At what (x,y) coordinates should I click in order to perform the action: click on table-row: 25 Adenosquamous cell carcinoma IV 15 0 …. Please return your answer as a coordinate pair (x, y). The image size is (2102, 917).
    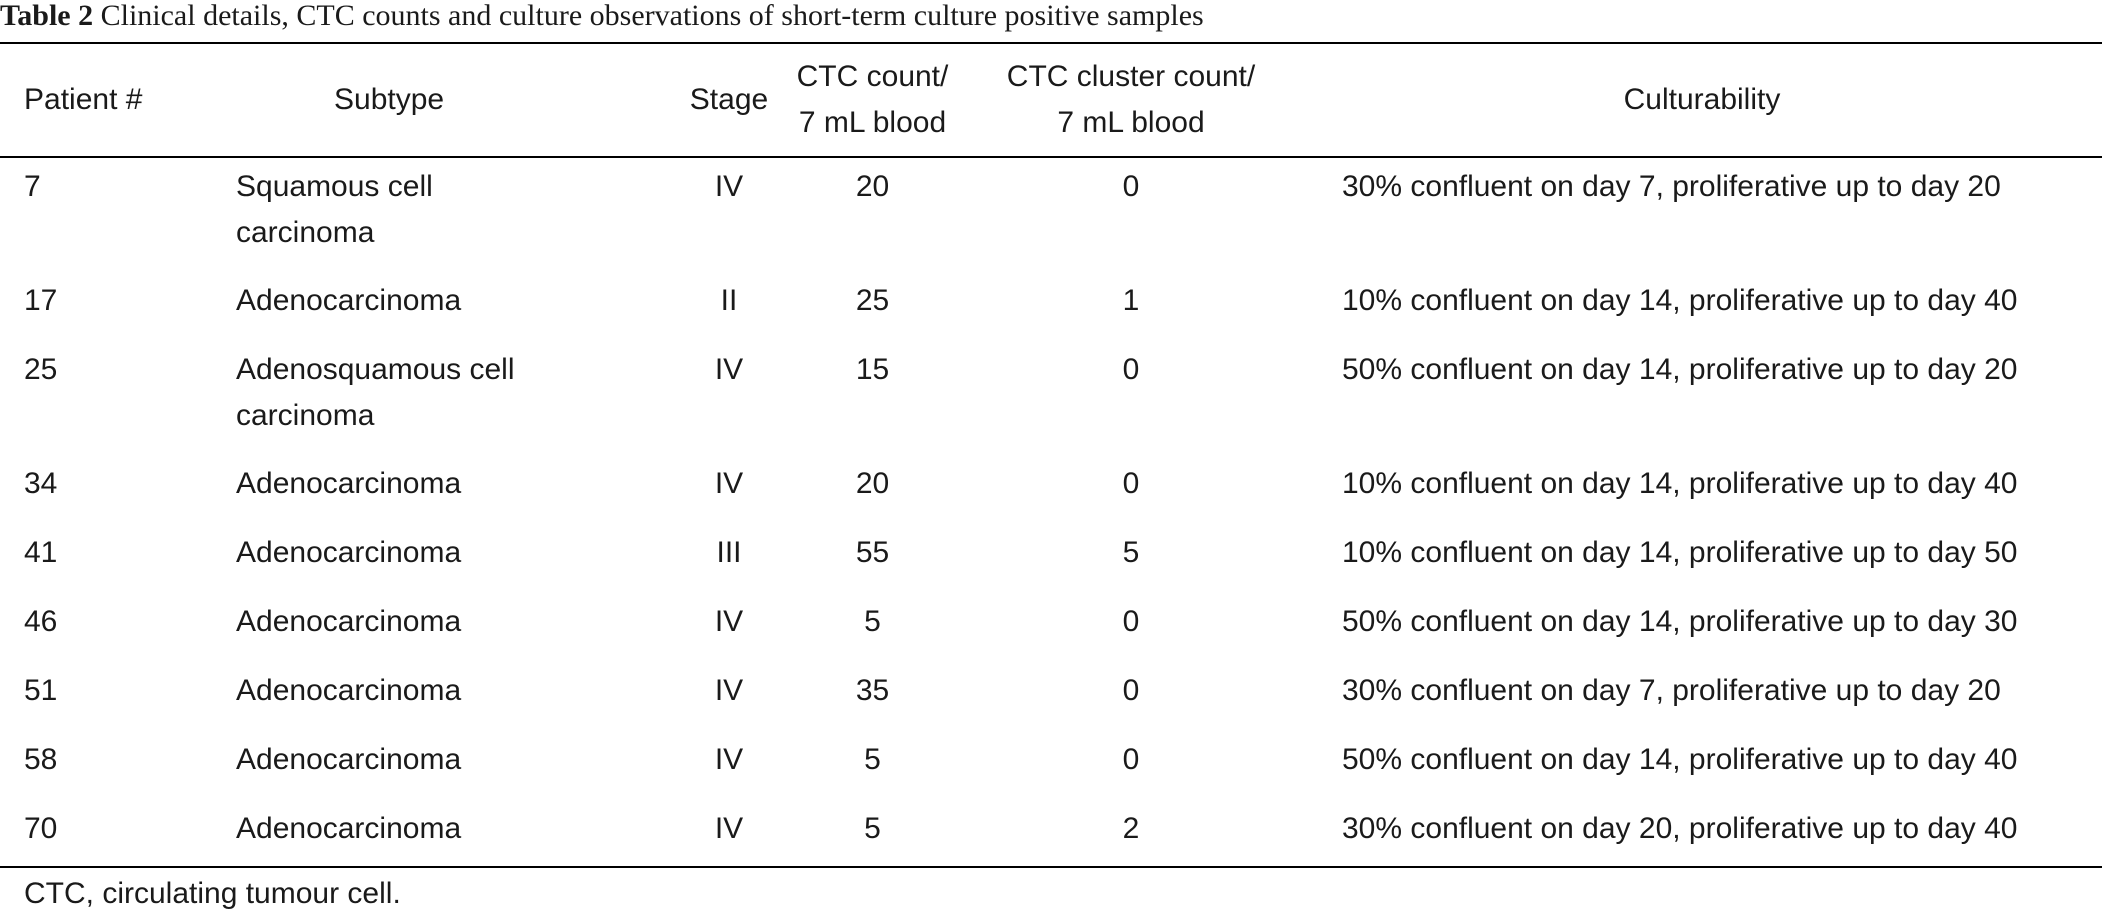
    Looking at the image, I should click on (1051, 396).